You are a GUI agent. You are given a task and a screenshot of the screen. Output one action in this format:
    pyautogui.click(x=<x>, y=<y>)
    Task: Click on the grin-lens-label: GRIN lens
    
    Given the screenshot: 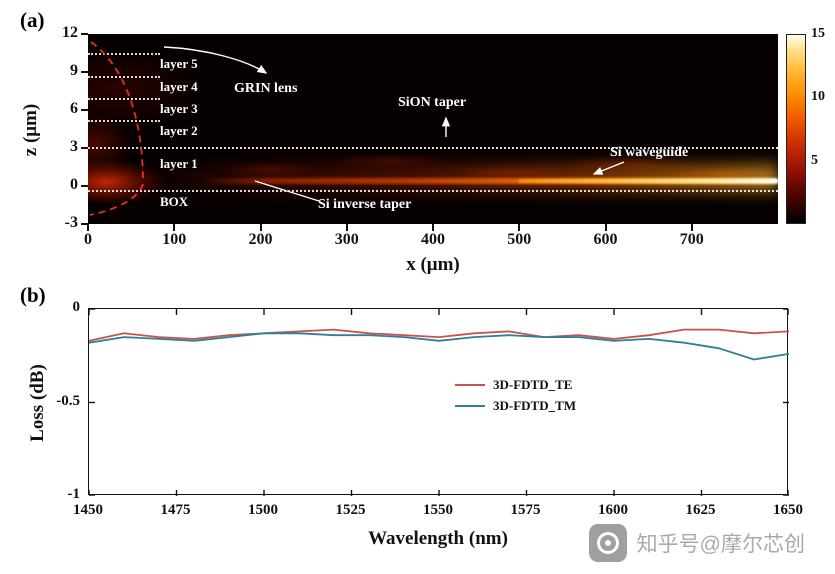 What is the action you would take?
    pyautogui.click(x=266, y=88)
    